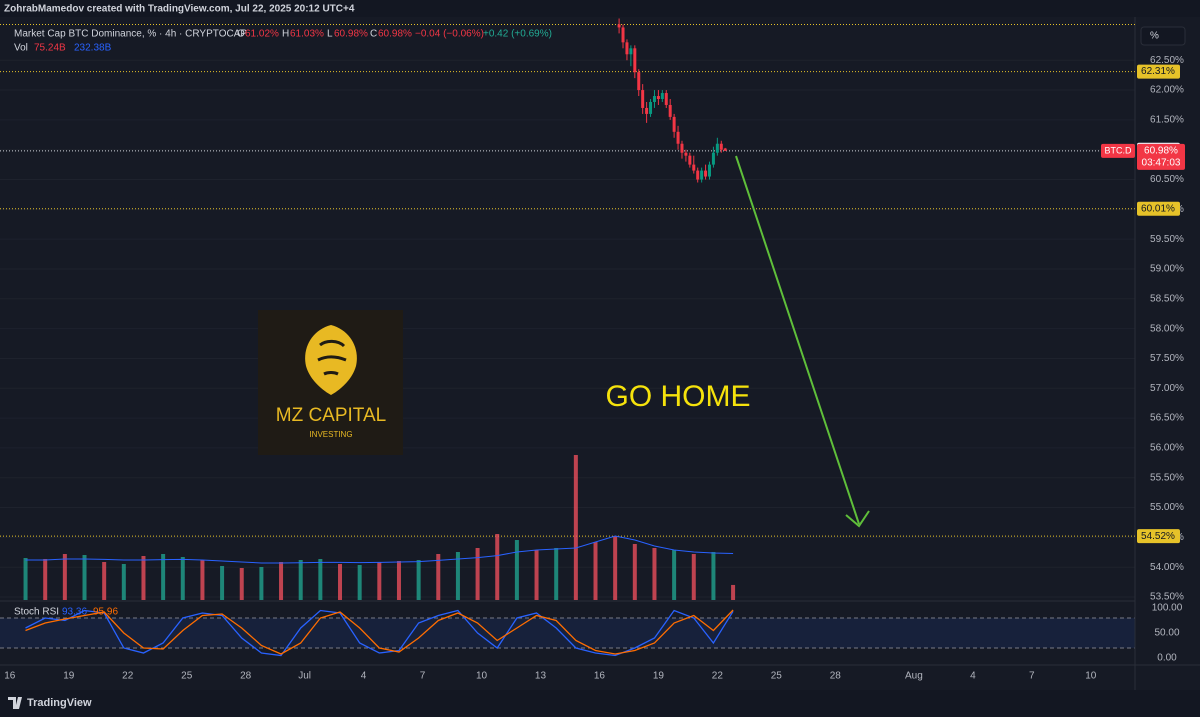 This screenshot has width=1200, height=717. What do you see at coordinates (857, 519) in the screenshot?
I see `arrow-head` at bounding box center [857, 519].